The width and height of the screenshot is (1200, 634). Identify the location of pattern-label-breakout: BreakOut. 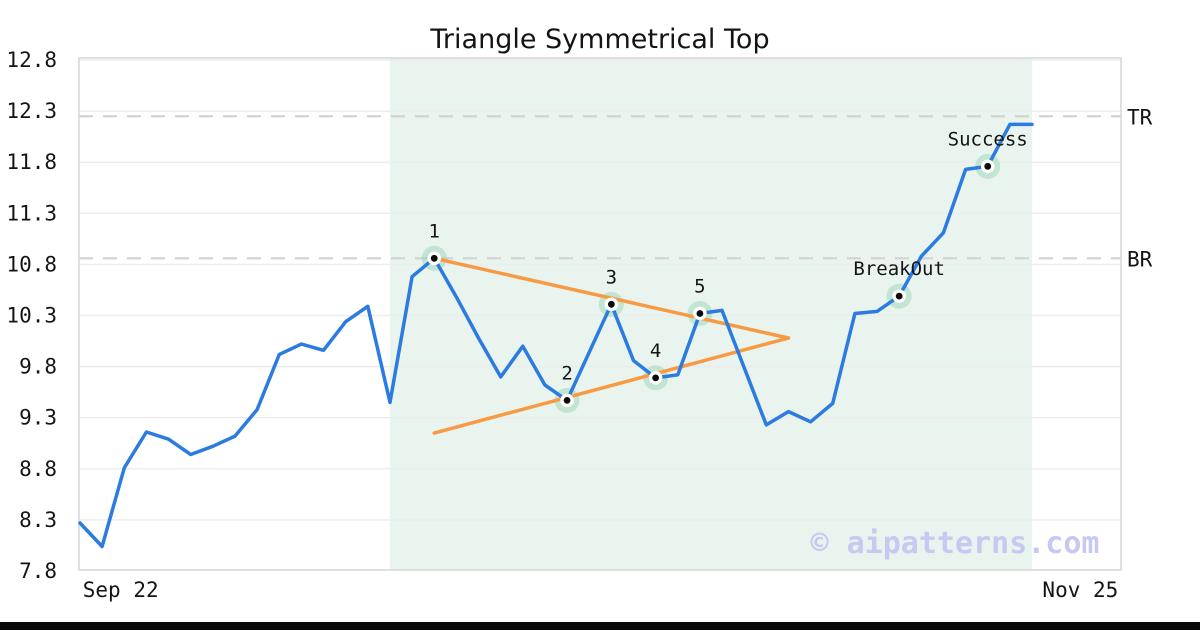
(899, 269).